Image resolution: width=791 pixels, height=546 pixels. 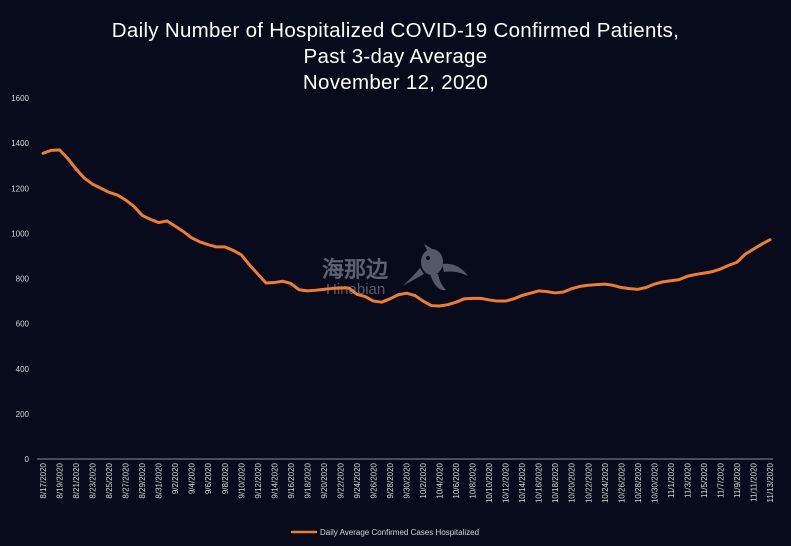 I want to click on x-tick-label: 9/10/2020, so click(x=241, y=480).